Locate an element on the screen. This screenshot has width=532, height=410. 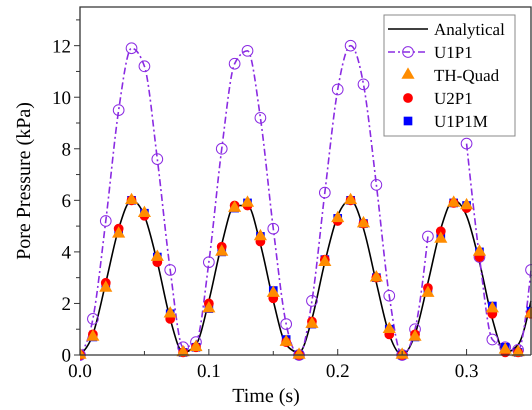
x-tick-label: 0.1 is located at coordinates (208, 371).